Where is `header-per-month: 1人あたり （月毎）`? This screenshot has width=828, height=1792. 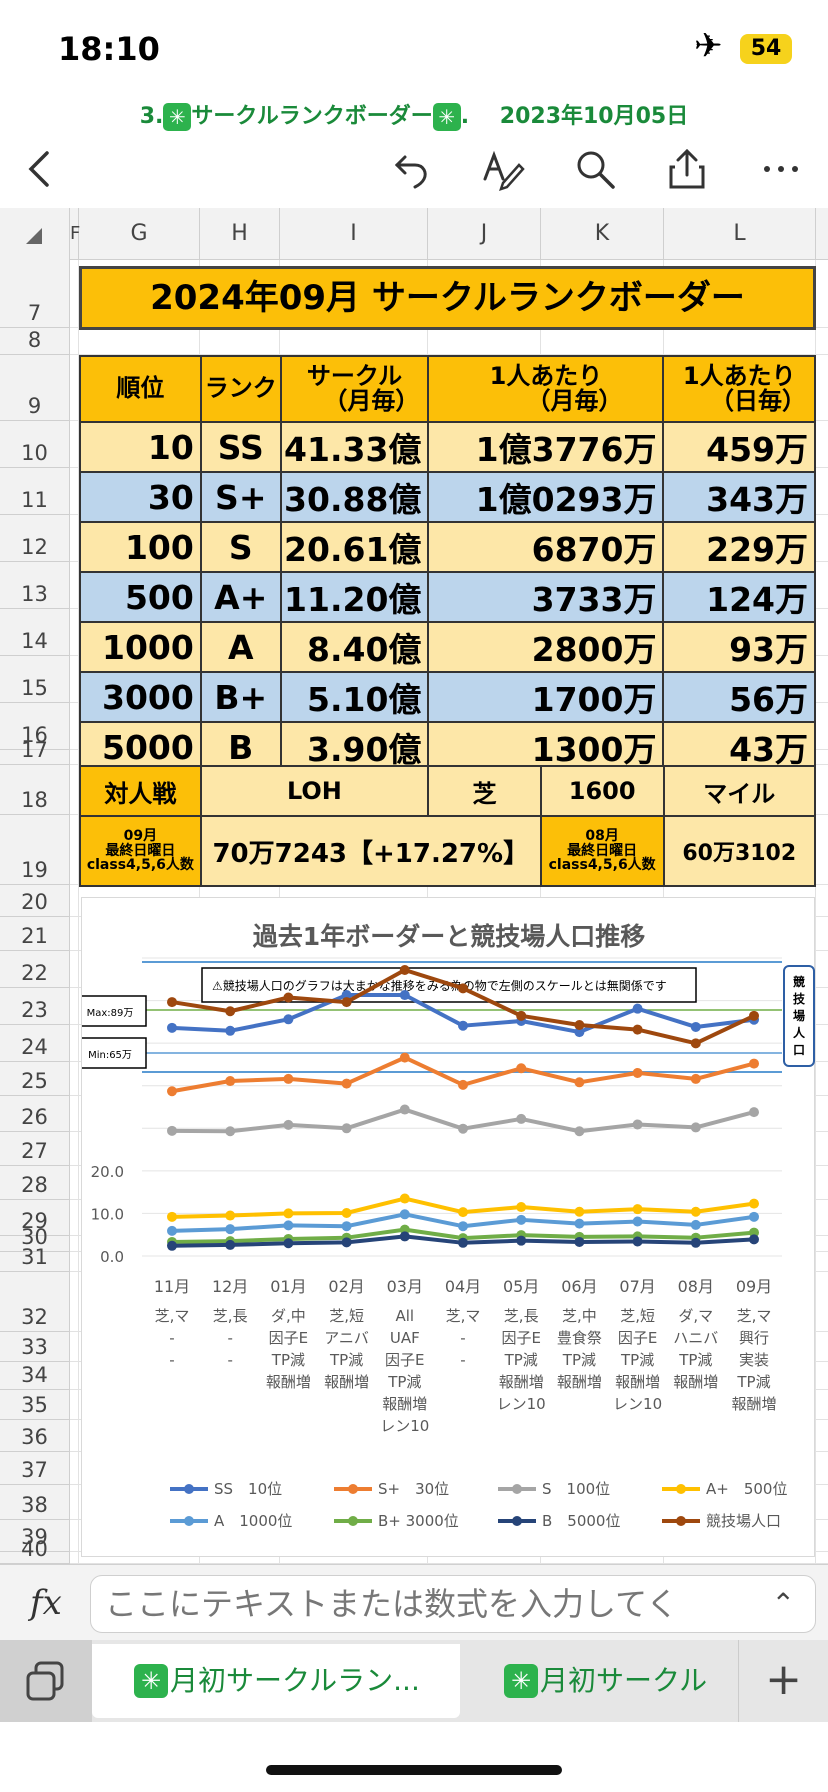 header-per-month: 1人あたり （月毎） is located at coordinates (546, 389).